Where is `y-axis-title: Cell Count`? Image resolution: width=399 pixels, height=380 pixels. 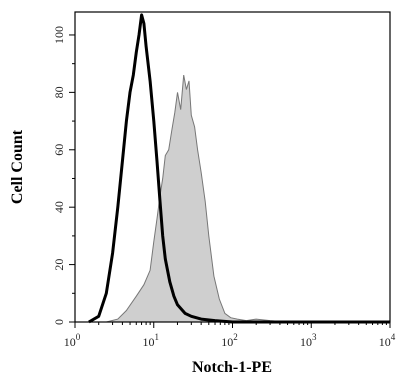
y-axis-title: Cell Count is located at coordinates (17, 166).